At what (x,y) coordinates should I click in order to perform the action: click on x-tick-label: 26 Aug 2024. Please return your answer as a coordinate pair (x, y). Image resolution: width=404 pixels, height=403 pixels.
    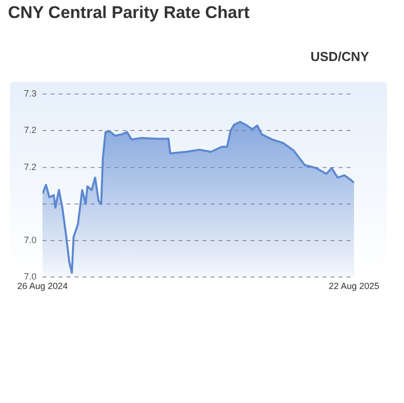
    Looking at the image, I should click on (42, 286).